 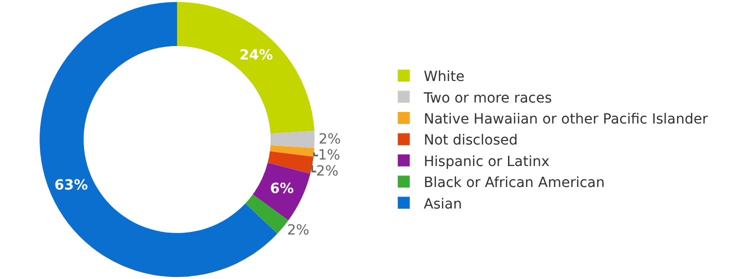 What do you see at coordinates (444, 77) in the screenshot?
I see `legend-label: White` at bounding box center [444, 77].